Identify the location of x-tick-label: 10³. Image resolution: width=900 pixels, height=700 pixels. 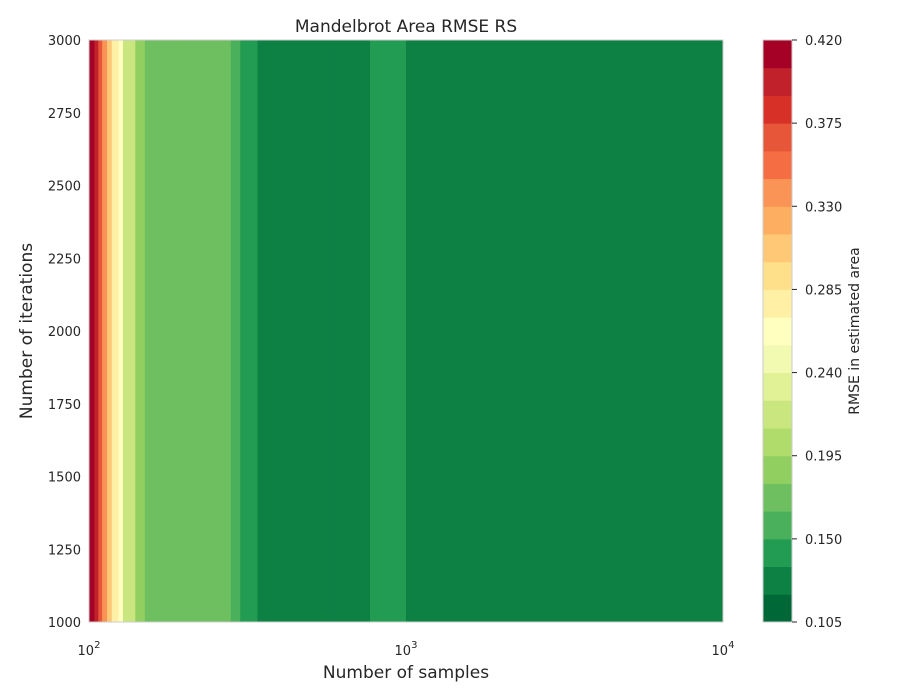
(406, 649).